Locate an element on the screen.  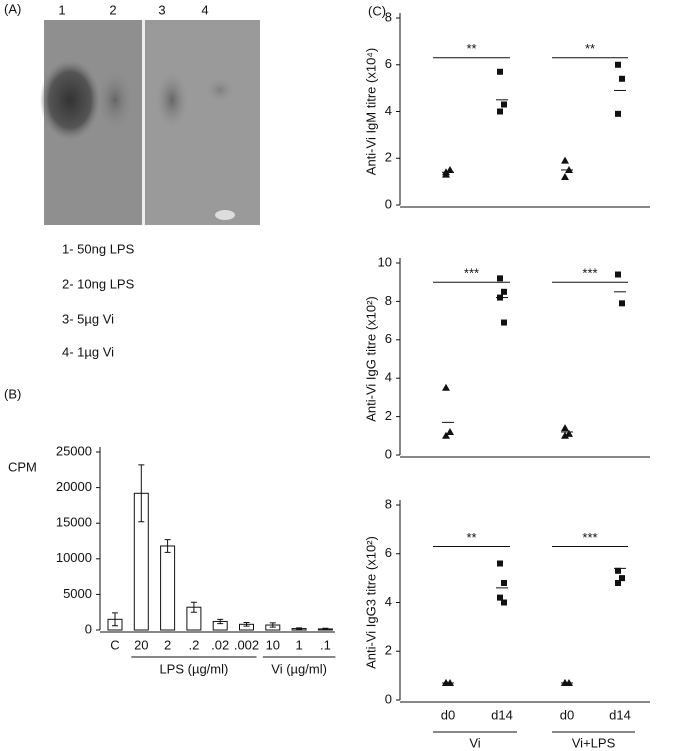
lane-label: 3 is located at coordinates (161, 9).